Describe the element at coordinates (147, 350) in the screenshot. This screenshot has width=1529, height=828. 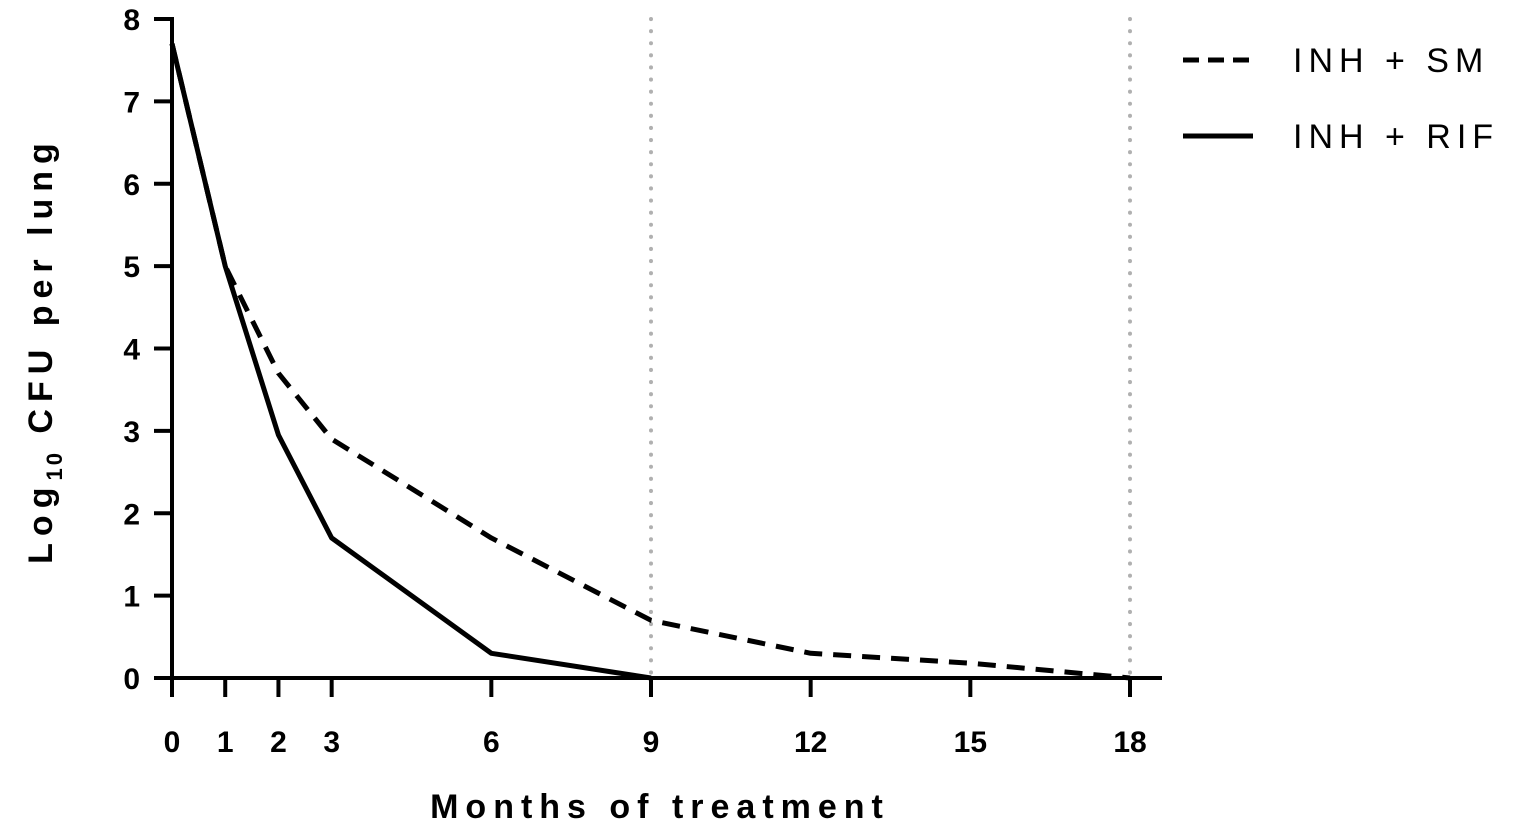
I see `y-axis-ticks: 0 1 2 3 4 5 6 7 8` at that location.